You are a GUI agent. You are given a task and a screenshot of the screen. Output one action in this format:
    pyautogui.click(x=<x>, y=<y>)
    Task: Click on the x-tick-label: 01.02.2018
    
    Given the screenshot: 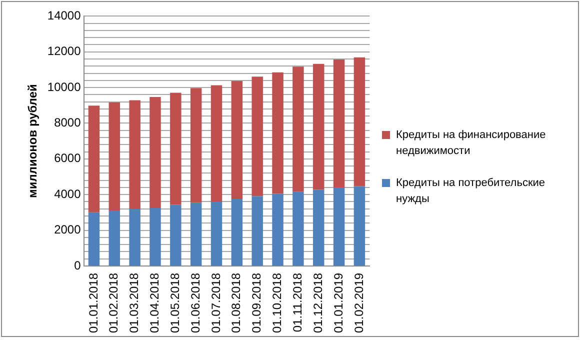 What is the action you would take?
    pyautogui.click(x=113, y=303)
    